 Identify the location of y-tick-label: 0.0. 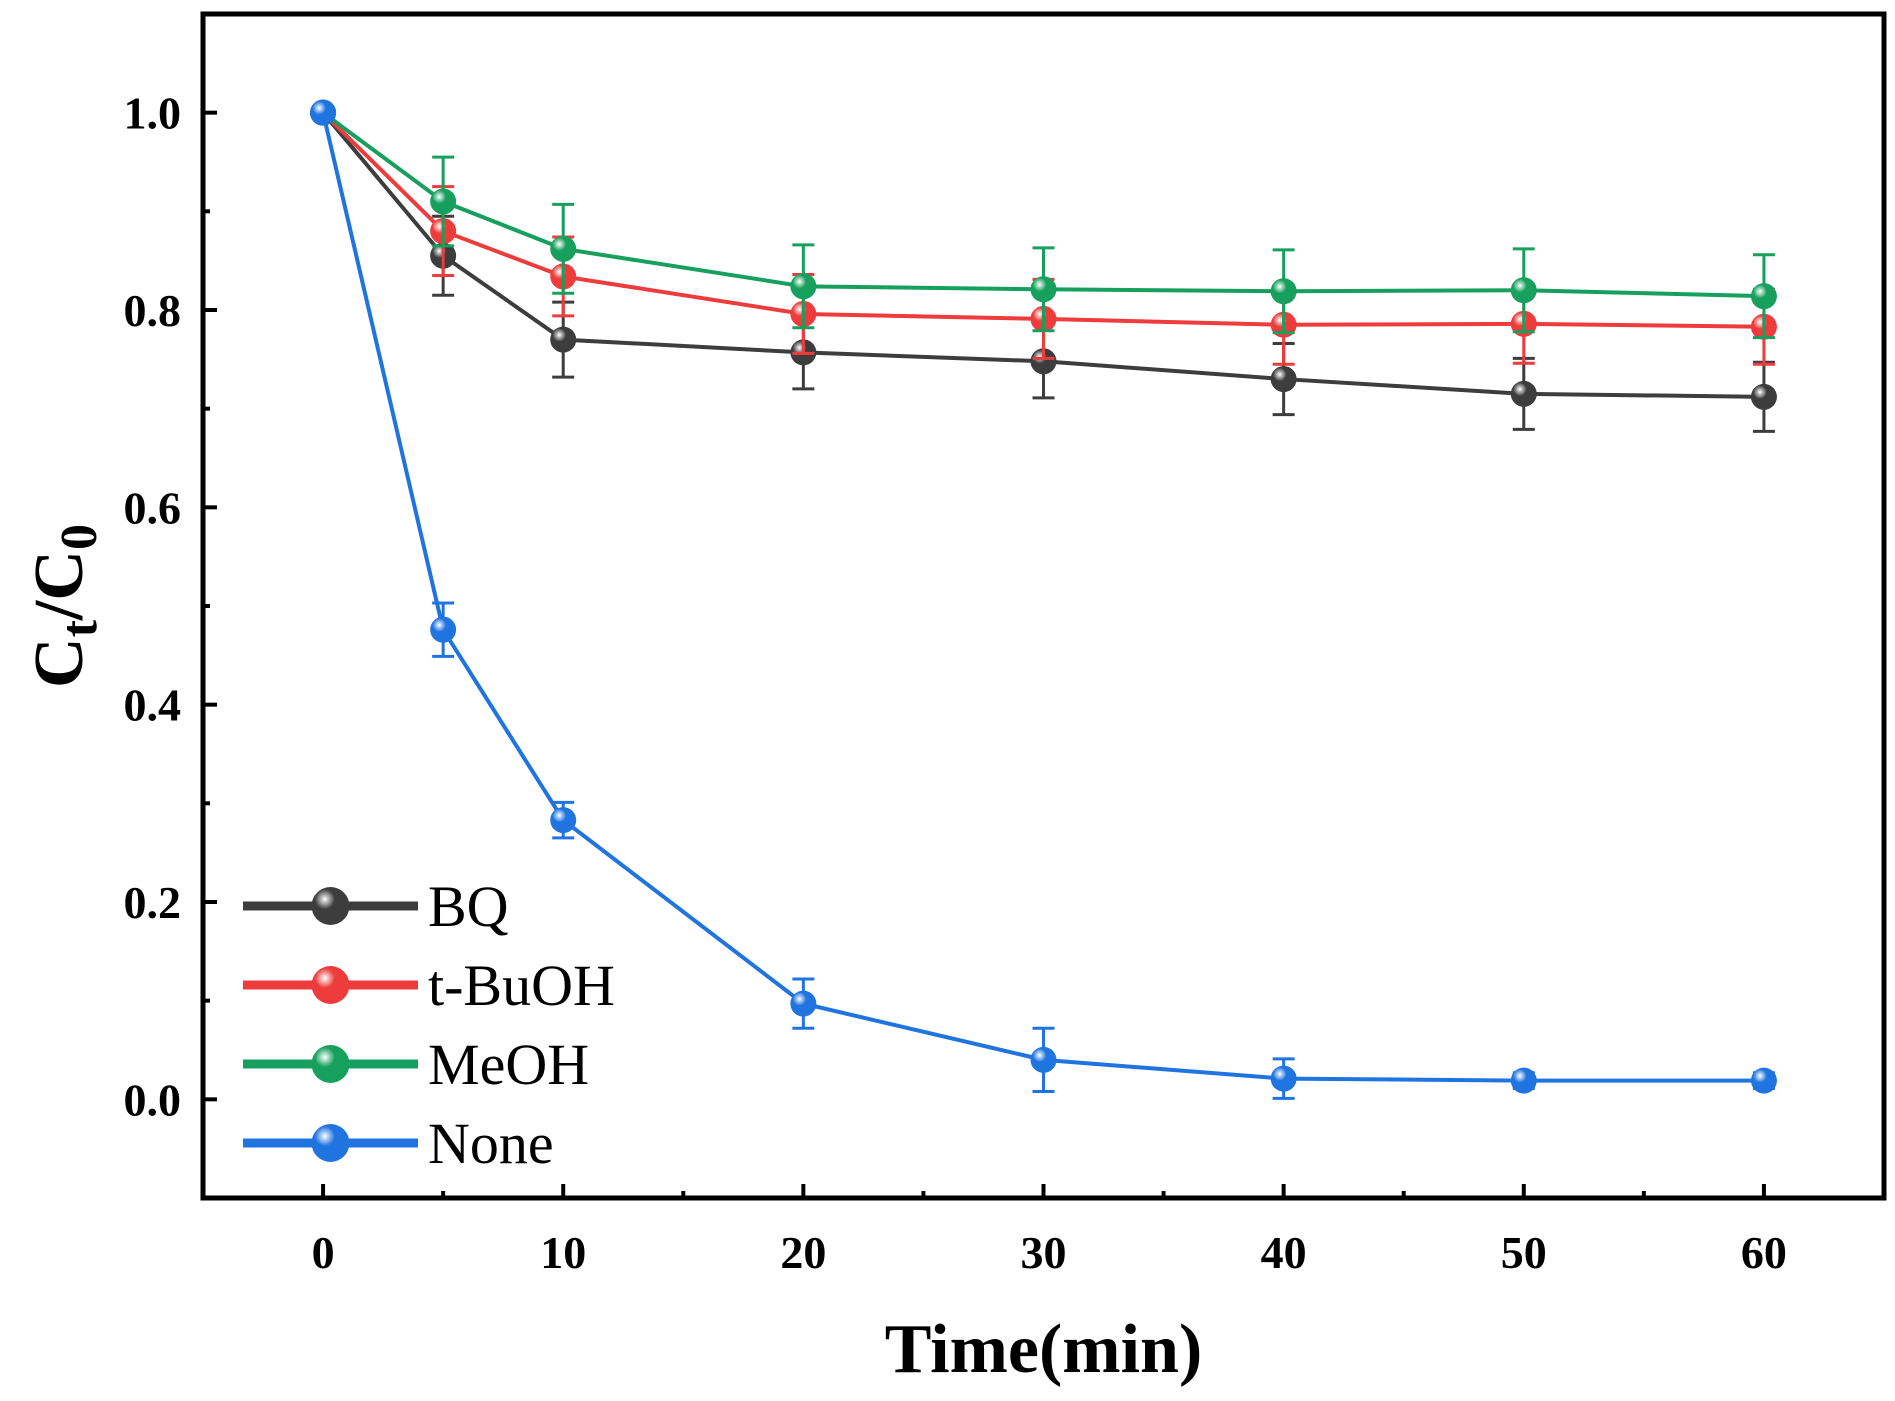
(153, 1099).